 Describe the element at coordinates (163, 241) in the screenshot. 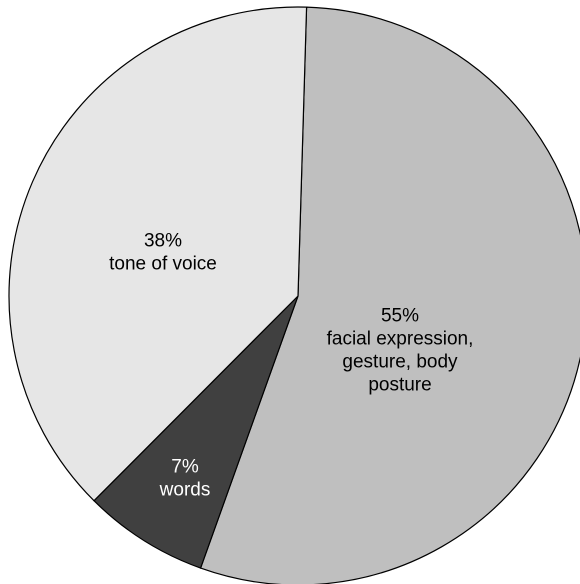

I see `slice-percent-label: 38%` at that location.